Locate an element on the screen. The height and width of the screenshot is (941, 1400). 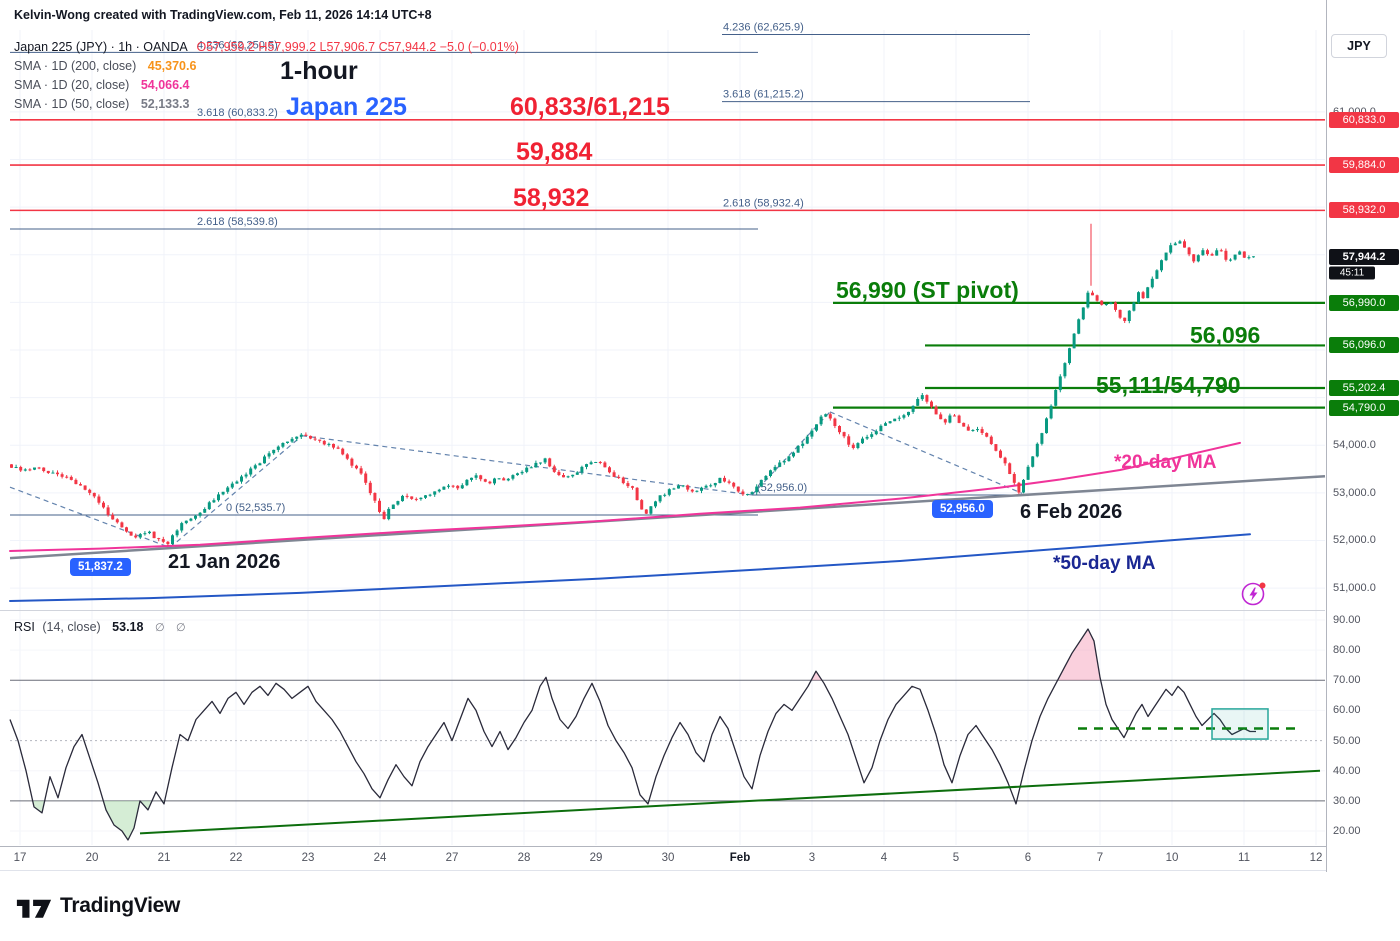
sma200-legend-row: SMA · 1D (200, close) 45,370.6 is located at coordinates (266, 66).